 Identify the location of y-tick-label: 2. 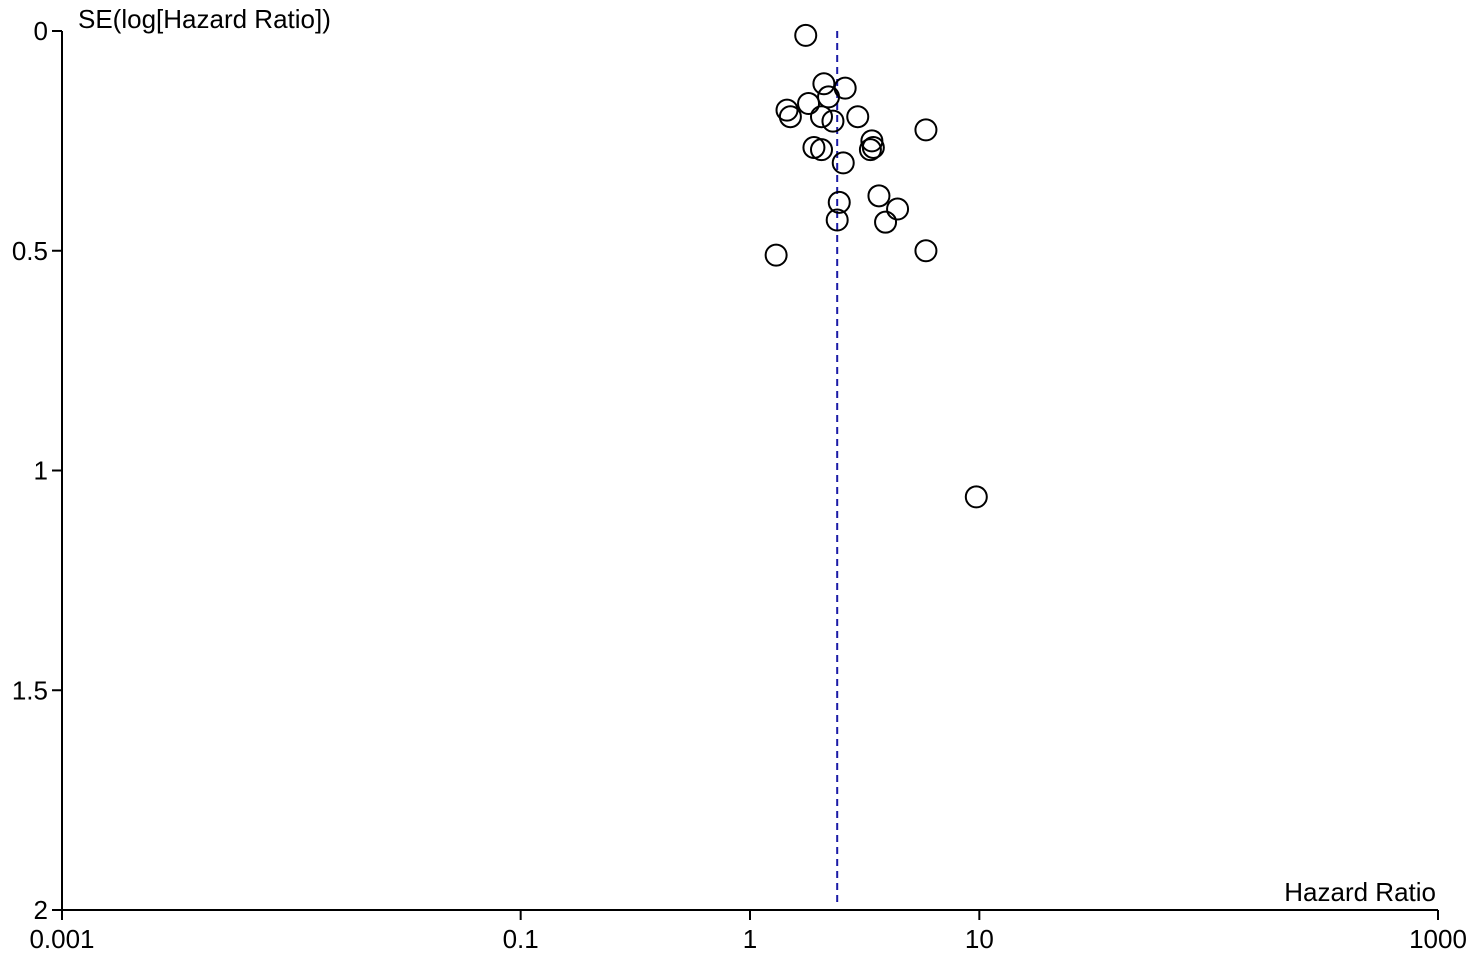
(41, 910).